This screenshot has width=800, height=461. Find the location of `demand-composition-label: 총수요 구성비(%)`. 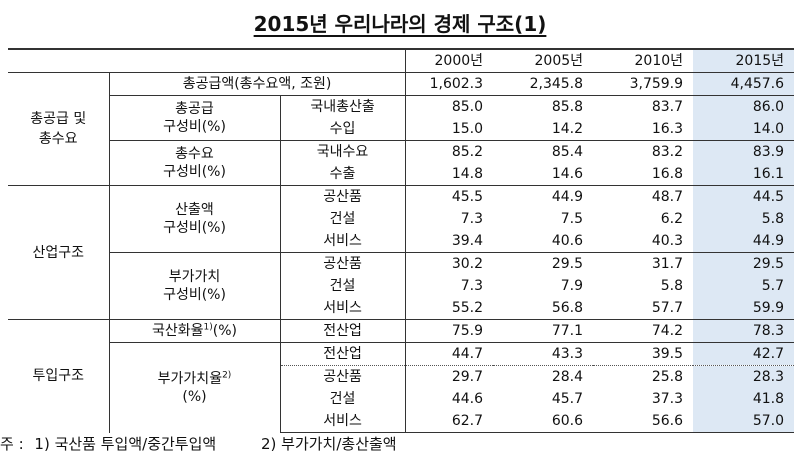

demand-composition-label: 총수요 구성비(%) is located at coordinates (194, 163).